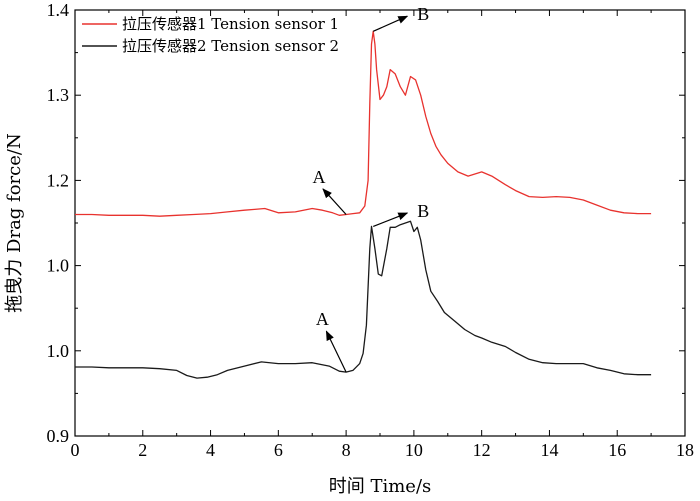 This screenshot has height=501, width=700. What do you see at coordinates (14, 222) in the screenshot?
I see `y-axis-title: 拖曳力 Drag force/N` at bounding box center [14, 222].